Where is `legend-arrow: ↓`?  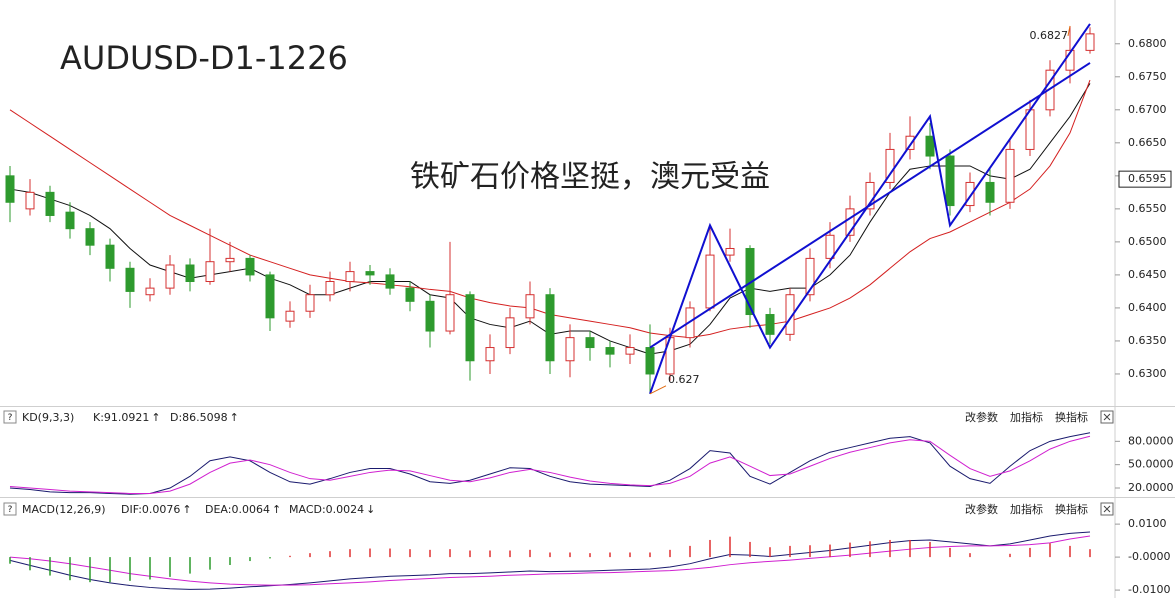 legend-arrow: ↓ is located at coordinates (370, 509).